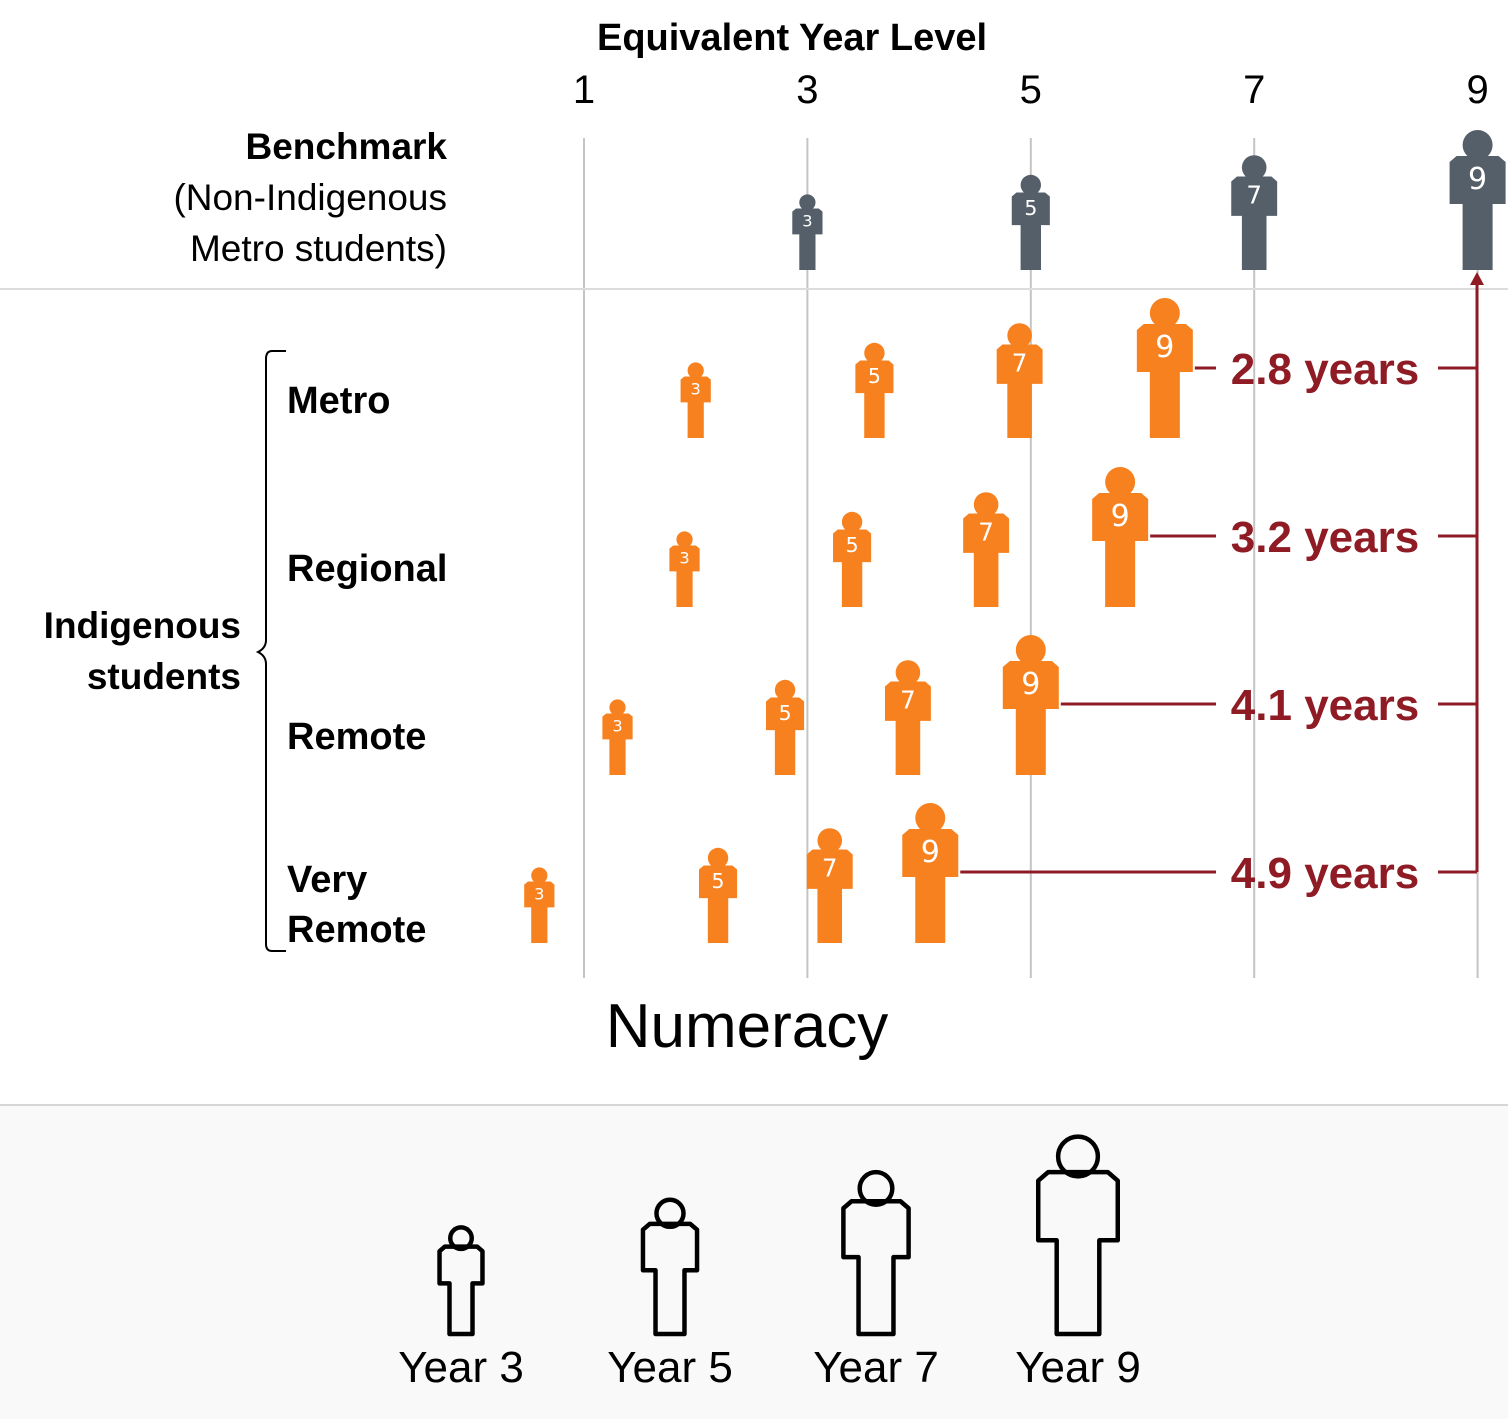  What do you see at coordinates (747, 1026) in the screenshot?
I see `chart-title: Numeracy` at bounding box center [747, 1026].